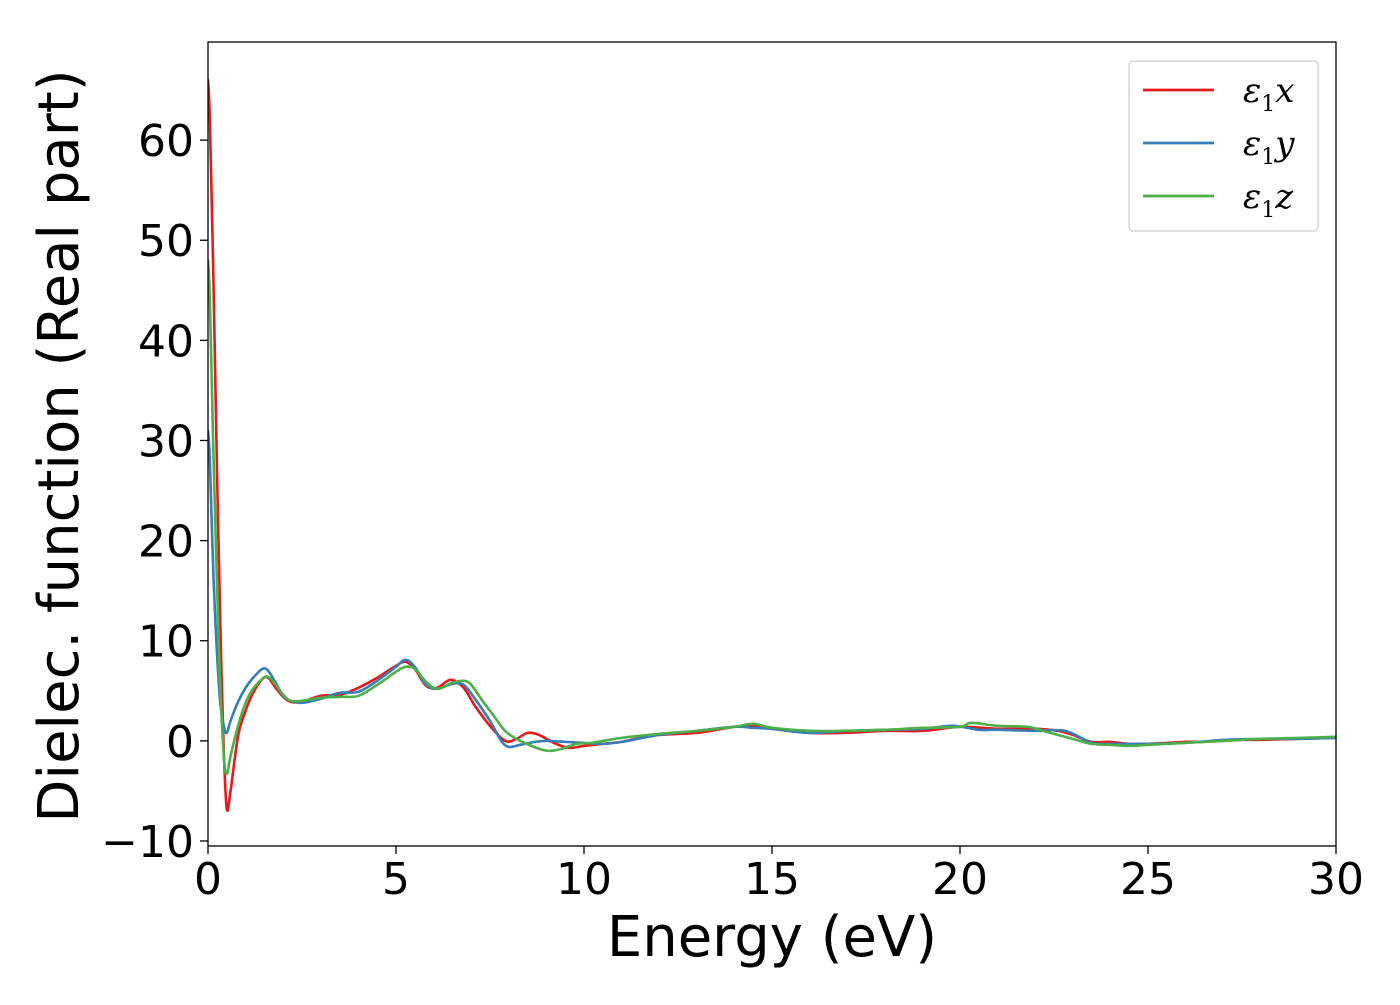 The width and height of the screenshot is (1400, 1005). Describe the element at coordinates (1336, 879) in the screenshot. I see `x-tick-label: 30` at that location.